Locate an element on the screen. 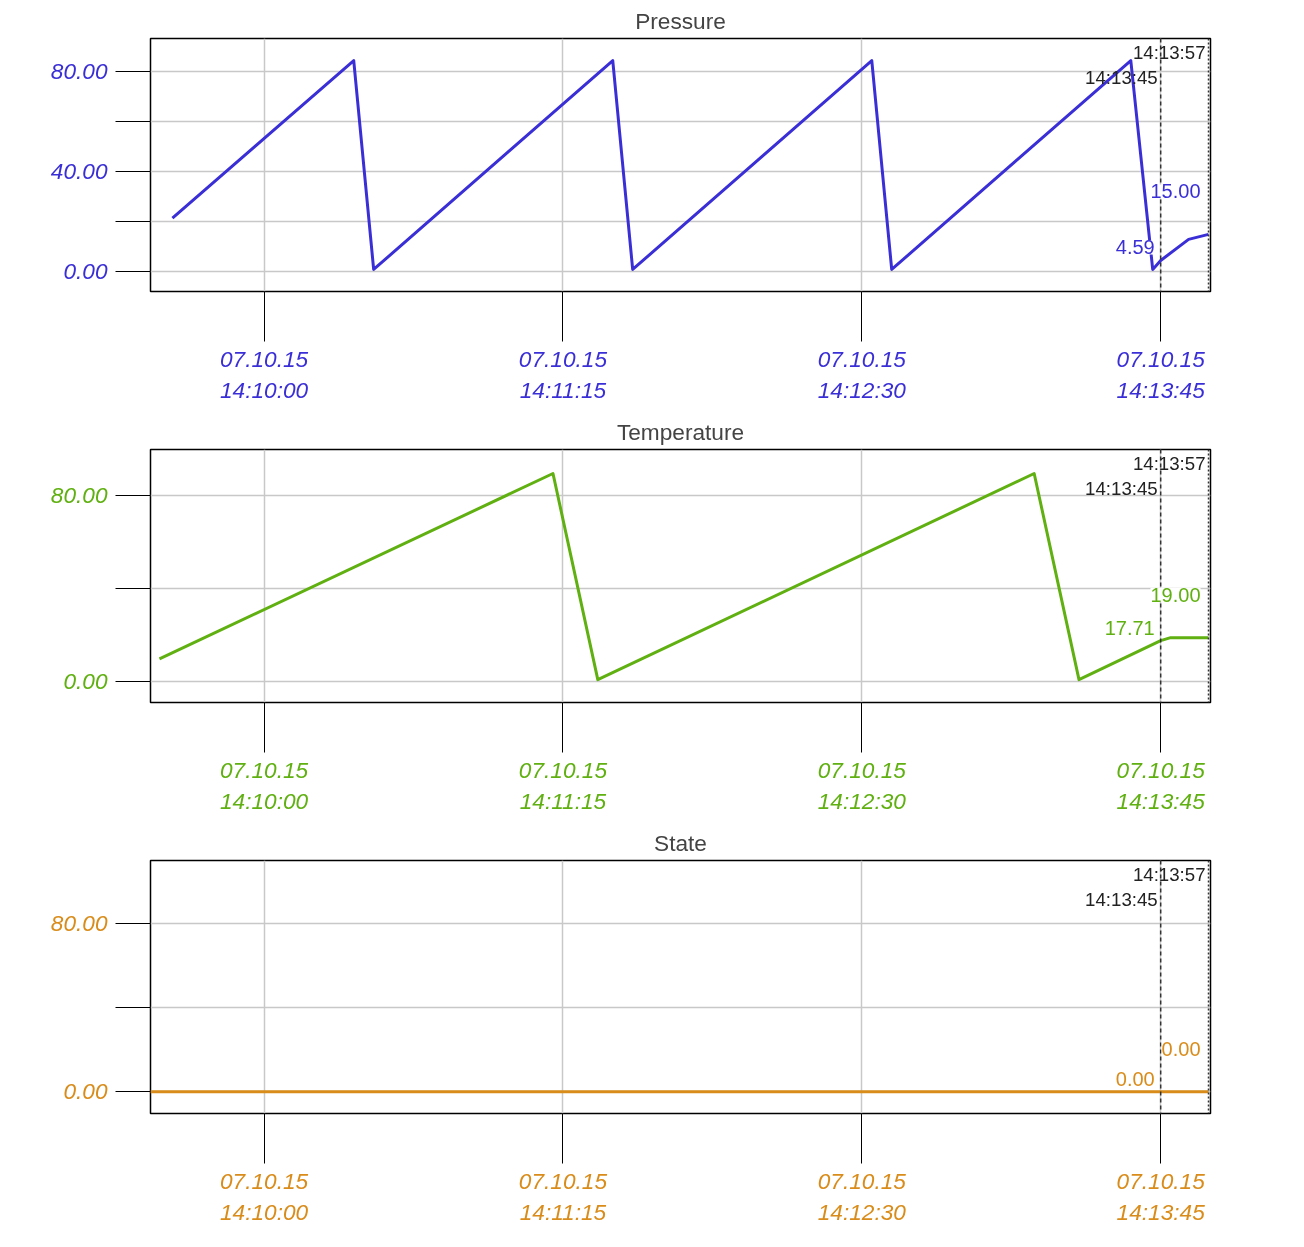 This screenshot has width=1304, height=1247. annotation: 15.00 is located at coordinates (1175, 191).